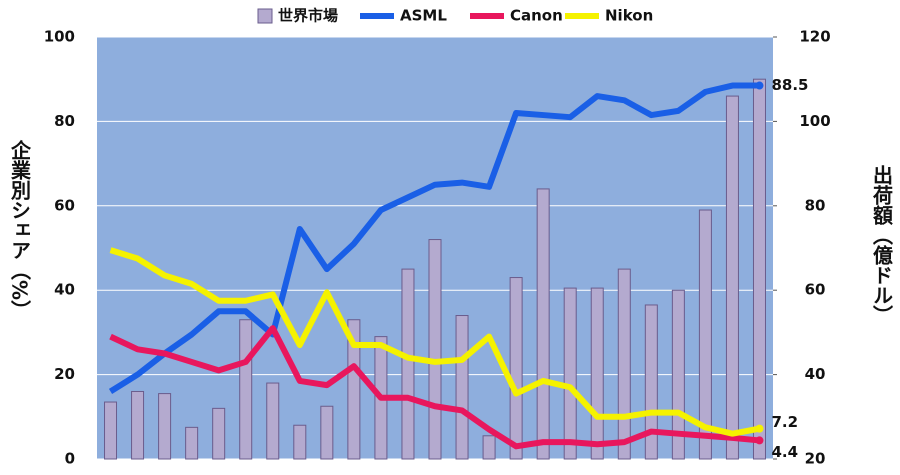 The image size is (900, 475). Describe the element at coordinates (265, 16) in the screenshot. I see `legend-swatch` at that location.